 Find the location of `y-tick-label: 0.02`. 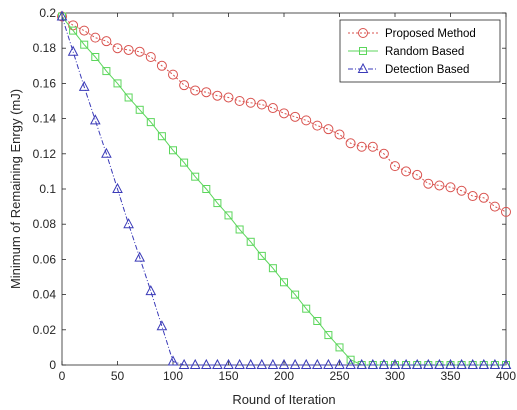

y-tick-label: 0.02 is located at coordinates (45, 330).